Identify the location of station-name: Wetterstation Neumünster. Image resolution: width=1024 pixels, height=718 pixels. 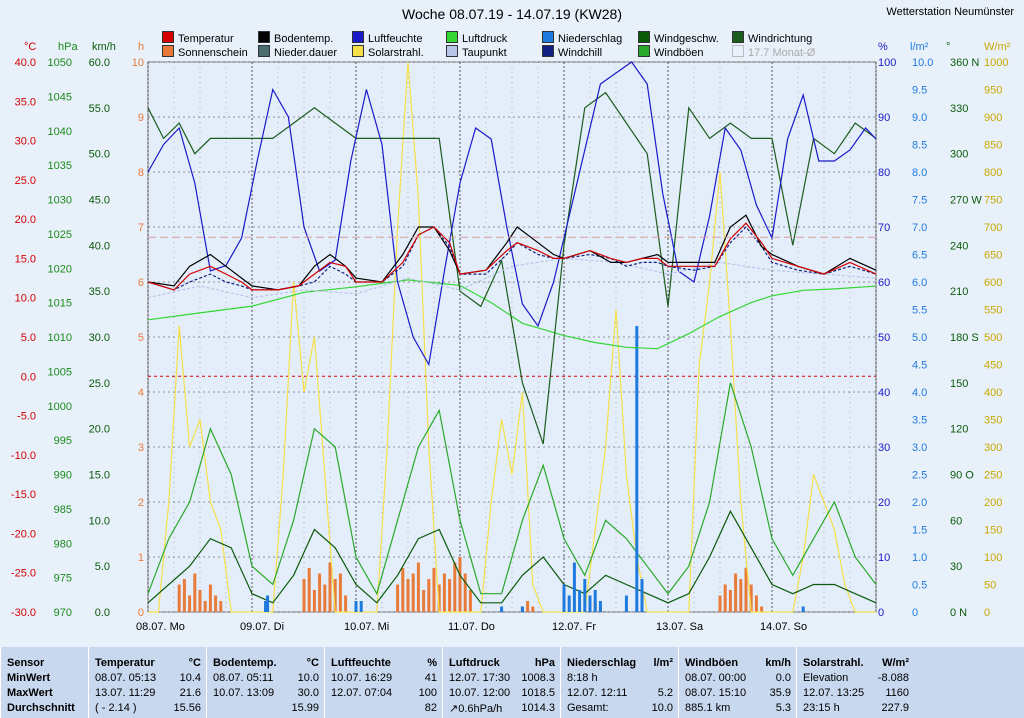
(950, 12).